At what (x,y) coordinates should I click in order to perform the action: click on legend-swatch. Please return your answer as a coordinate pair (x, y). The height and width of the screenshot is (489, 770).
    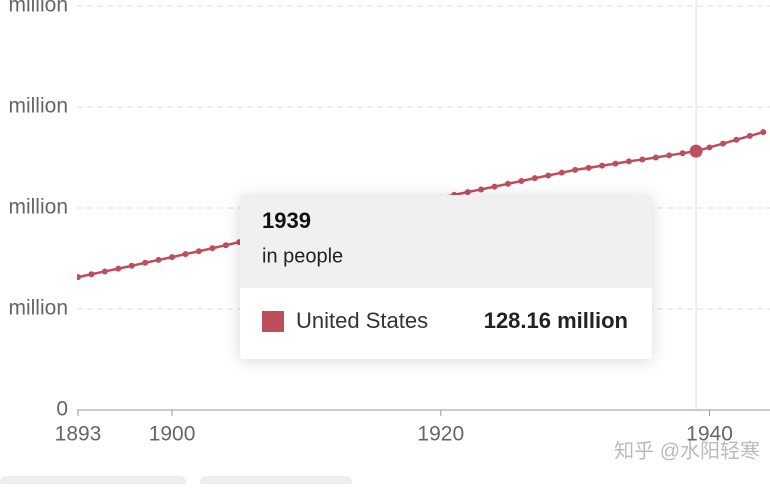
    Looking at the image, I should click on (273, 321).